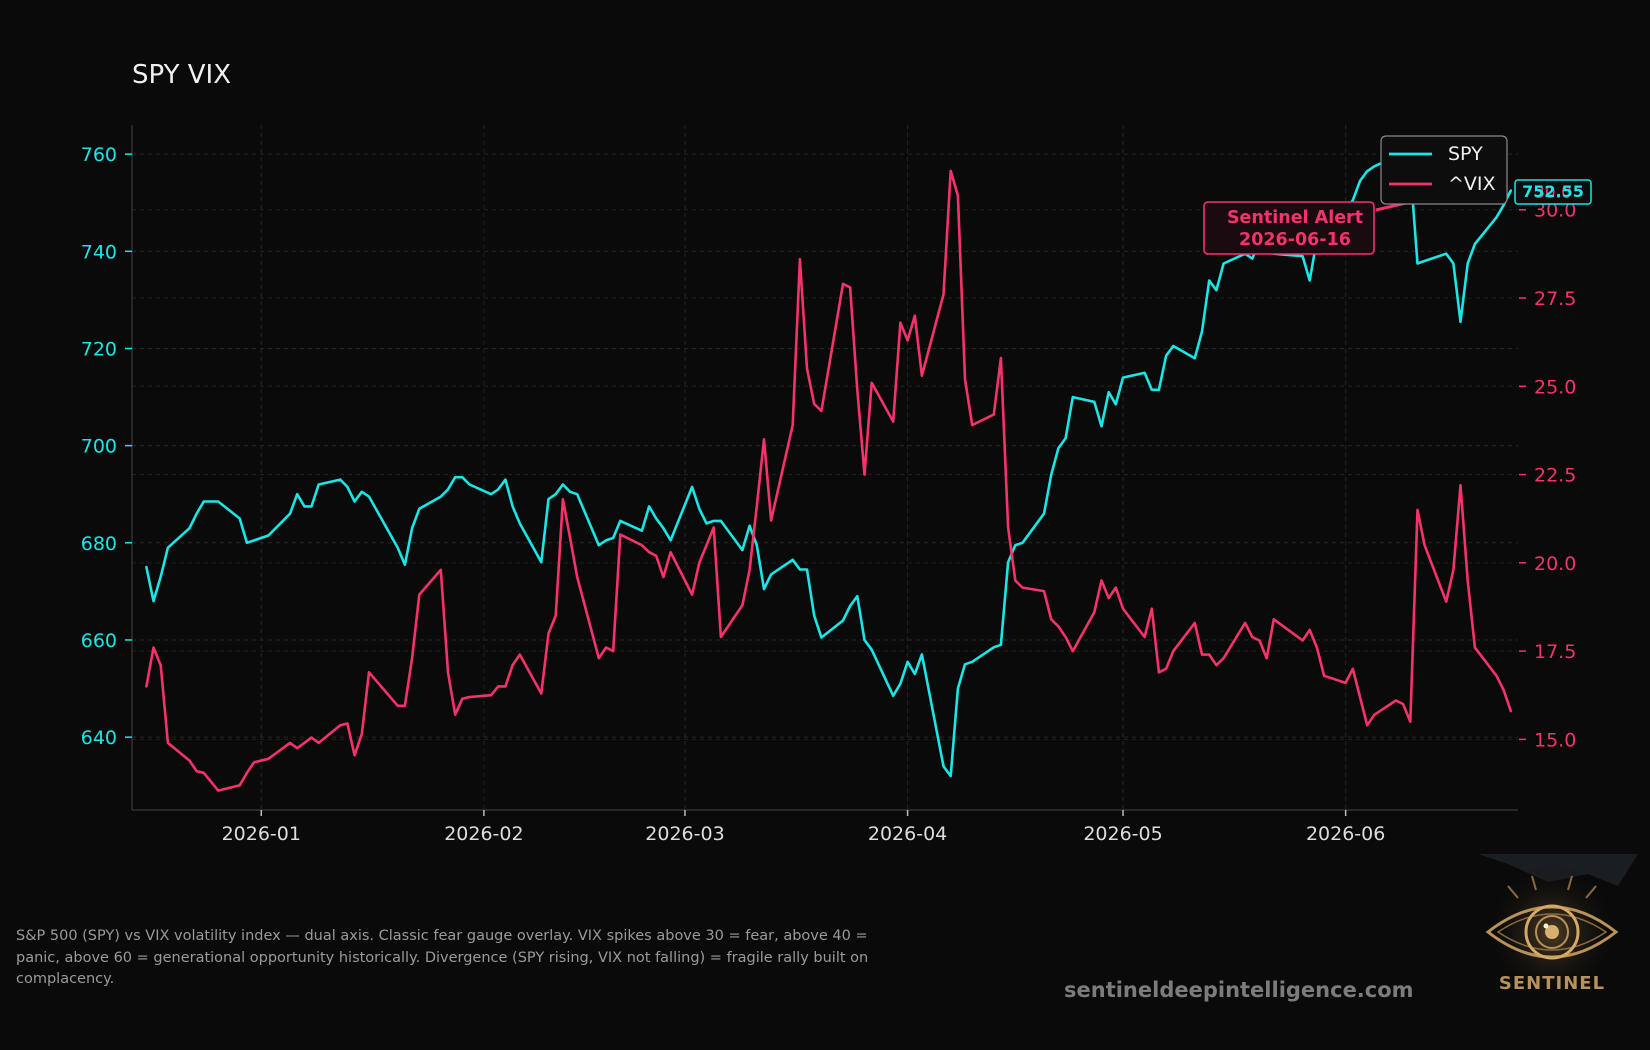 The width and height of the screenshot is (1650, 1050). What do you see at coordinates (1555, 740) in the screenshot?
I see `right-tick-label: 15.0` at bounding box center [1555, 740].